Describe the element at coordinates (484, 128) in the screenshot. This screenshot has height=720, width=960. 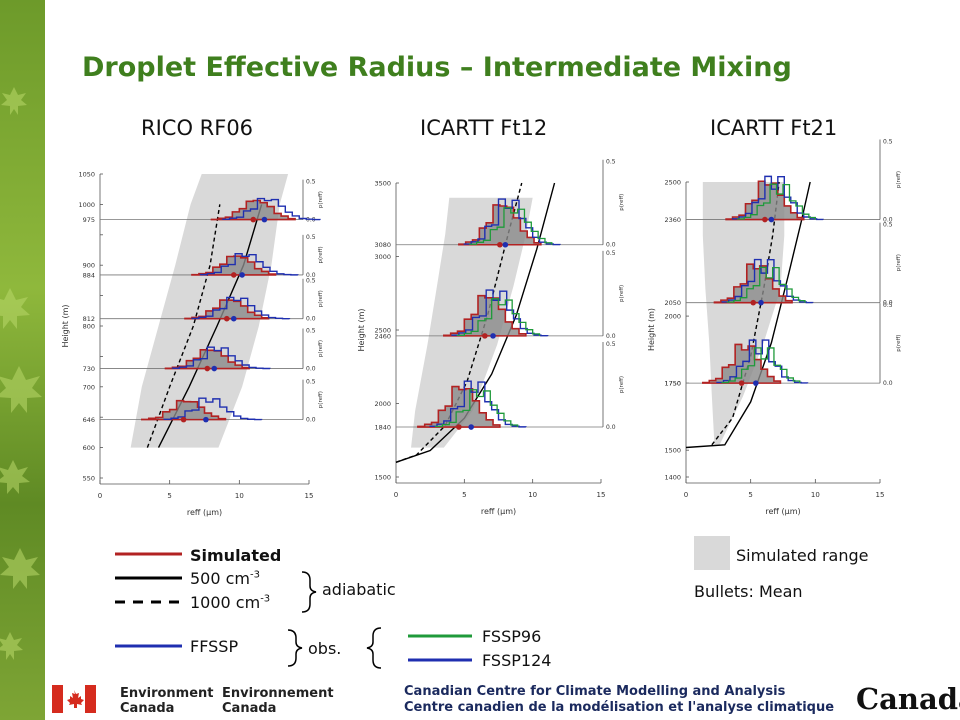
I see `chart-title-icartt-ft12: ICARTT Ft12` at that location.